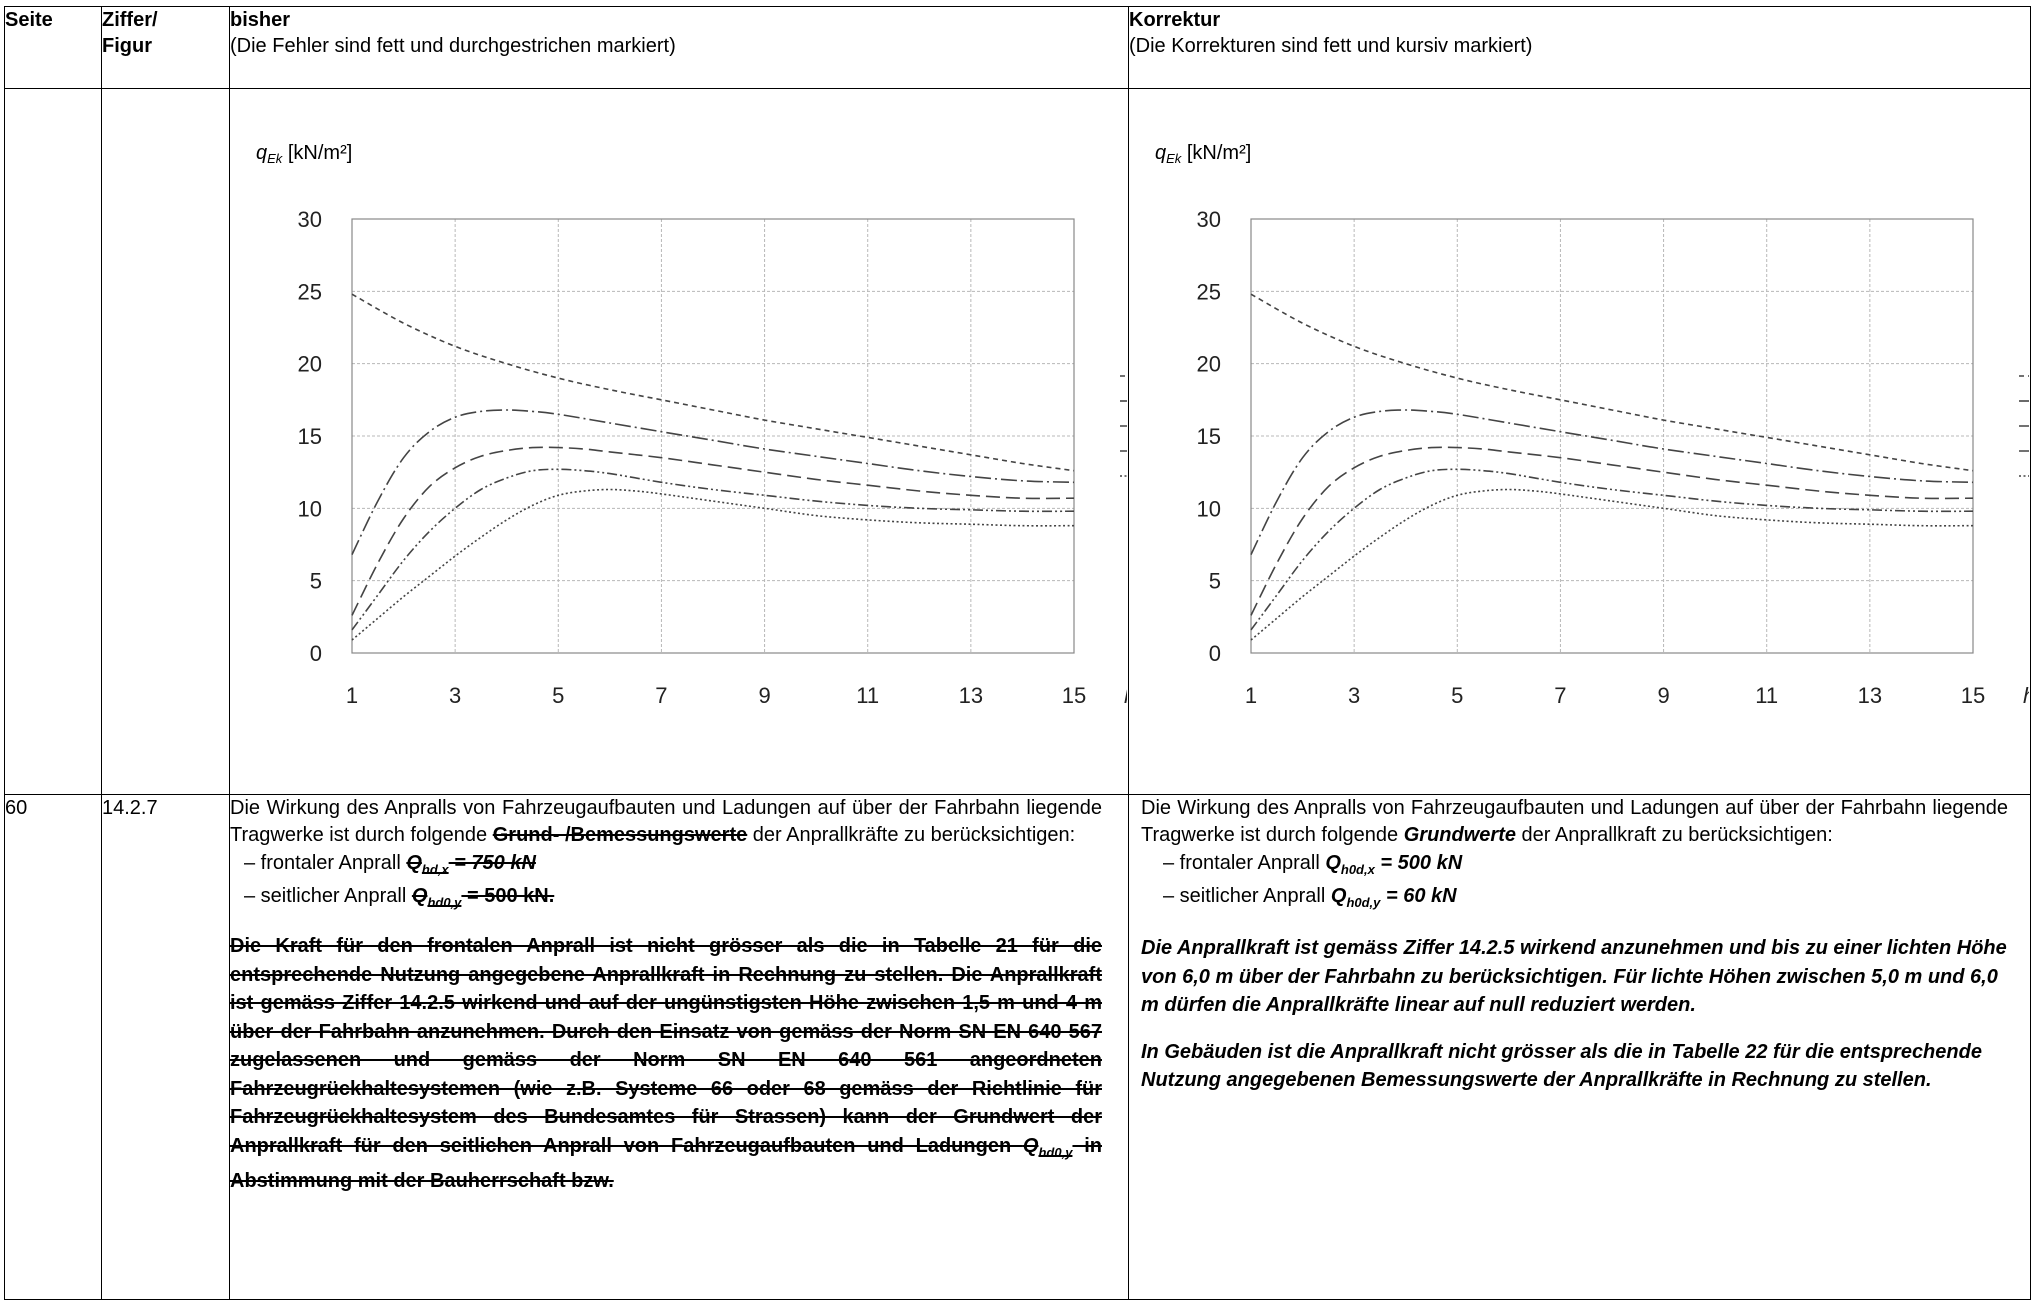 This screenshot has height=1300, width=2034. What do you see at coordinates (1310, 897) in the screenshot?
I see `new-item-lateral: – seitlicher Anprall Qh0d,y = 60 kN` at bounding box center [1310, 897].